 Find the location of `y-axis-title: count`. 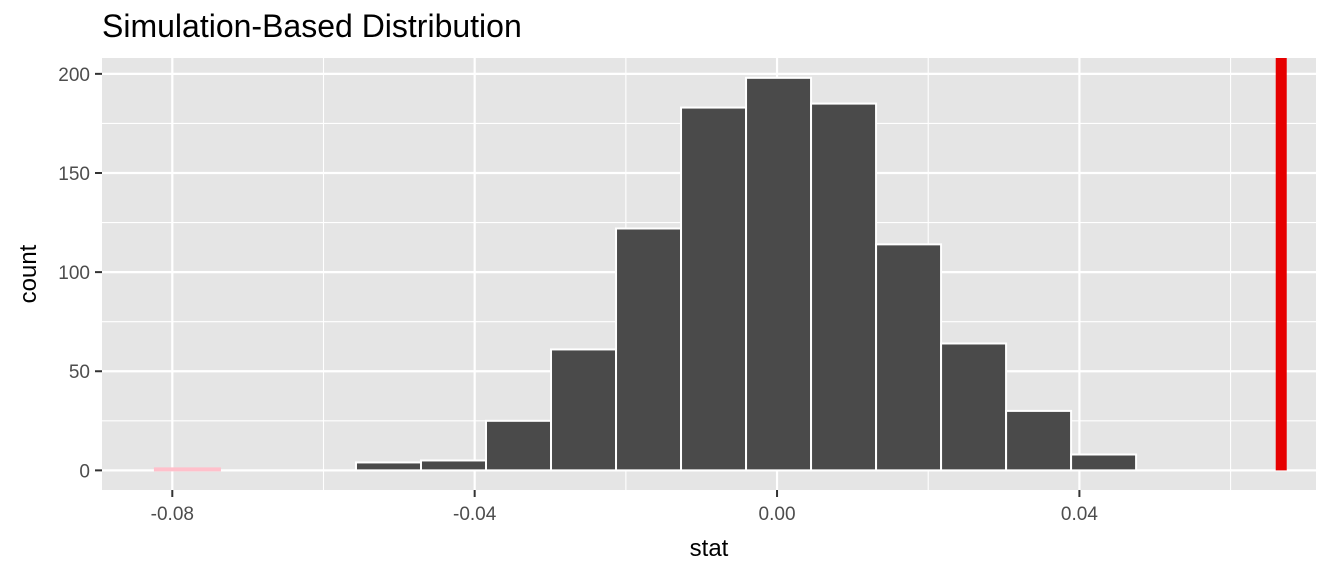

y-axis-title: count is located at coordinates (28, 273).